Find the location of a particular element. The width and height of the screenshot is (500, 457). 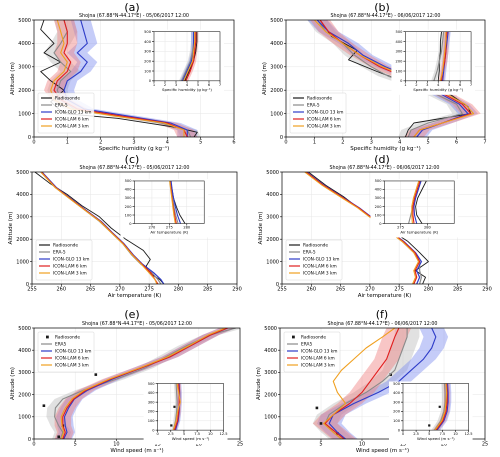

plot-data is located at coordinates (99, 228).